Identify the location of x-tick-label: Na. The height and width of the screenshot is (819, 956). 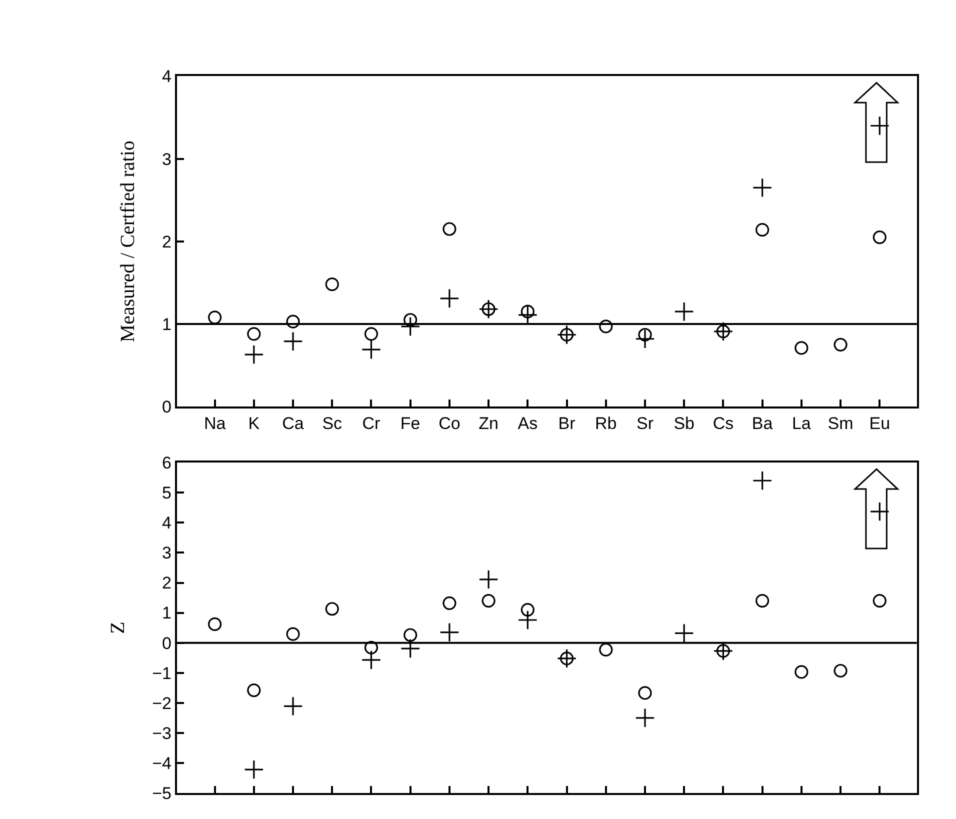
(215, 423).